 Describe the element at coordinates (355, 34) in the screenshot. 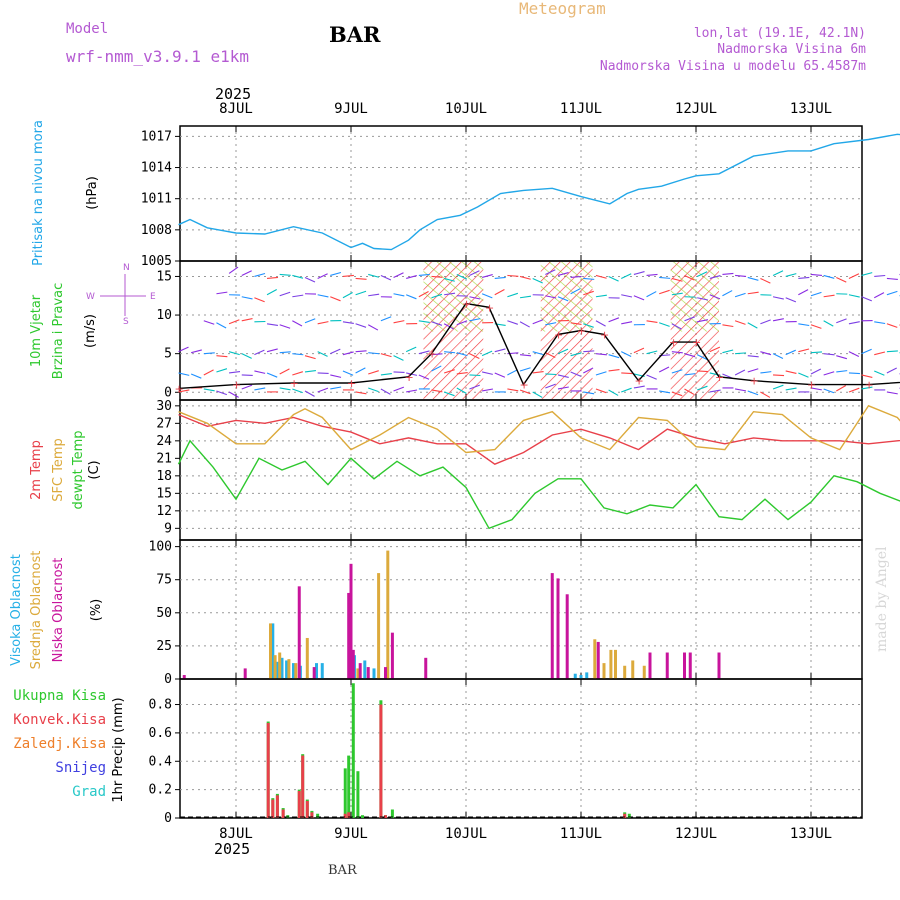

I see `station-title: BAR` at that location.